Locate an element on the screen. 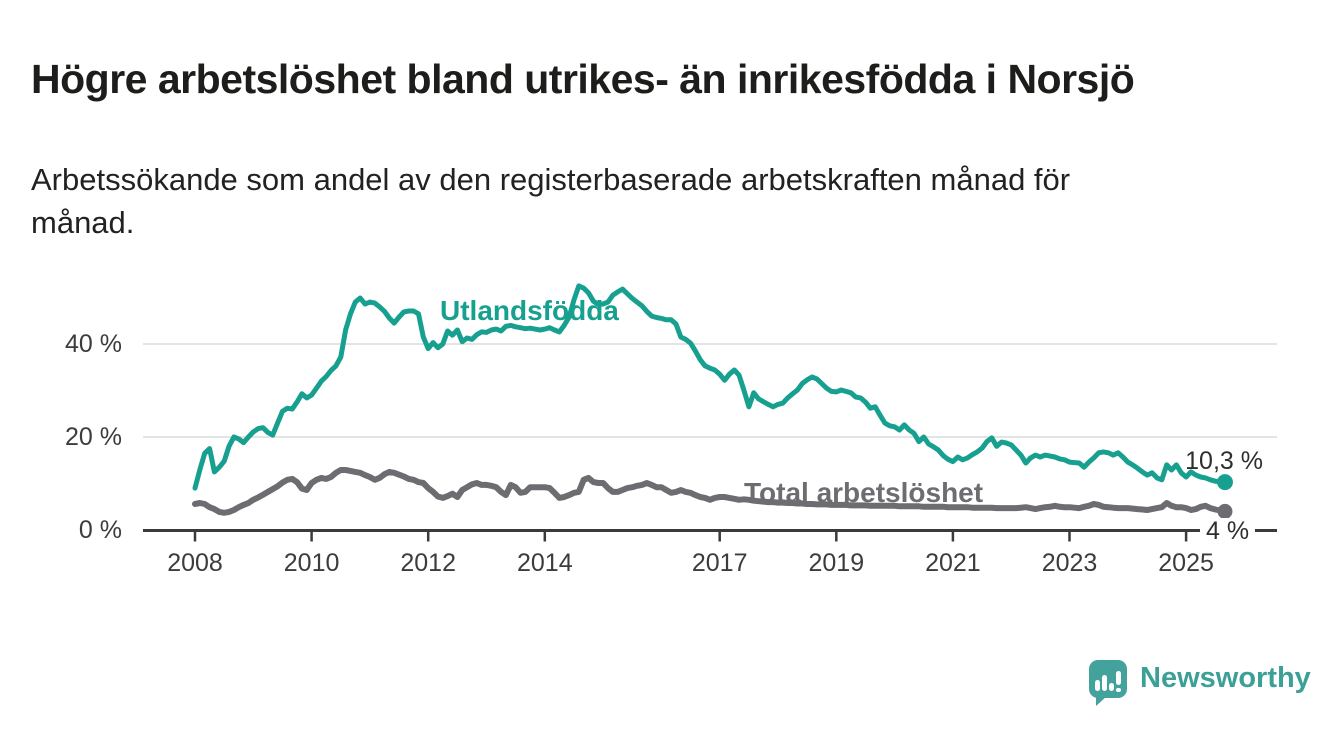 This screenshot has height=734, width=1340. end-value-label-total: 4 % is located at coordinates (1228, 531).